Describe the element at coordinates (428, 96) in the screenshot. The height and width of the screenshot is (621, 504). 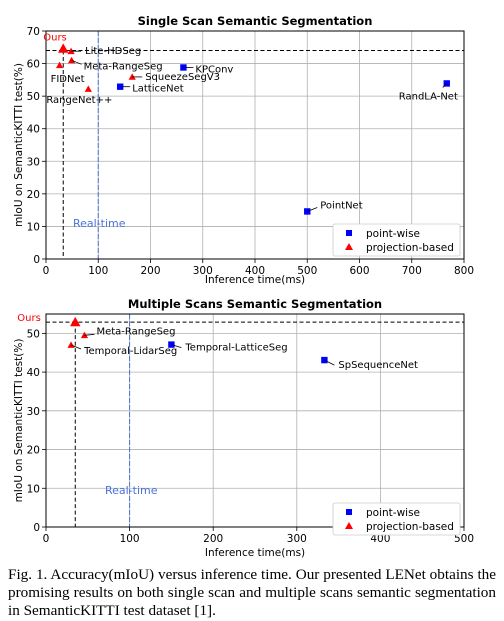
I see `point-label-randla-net: RandLA-Net` at that location.